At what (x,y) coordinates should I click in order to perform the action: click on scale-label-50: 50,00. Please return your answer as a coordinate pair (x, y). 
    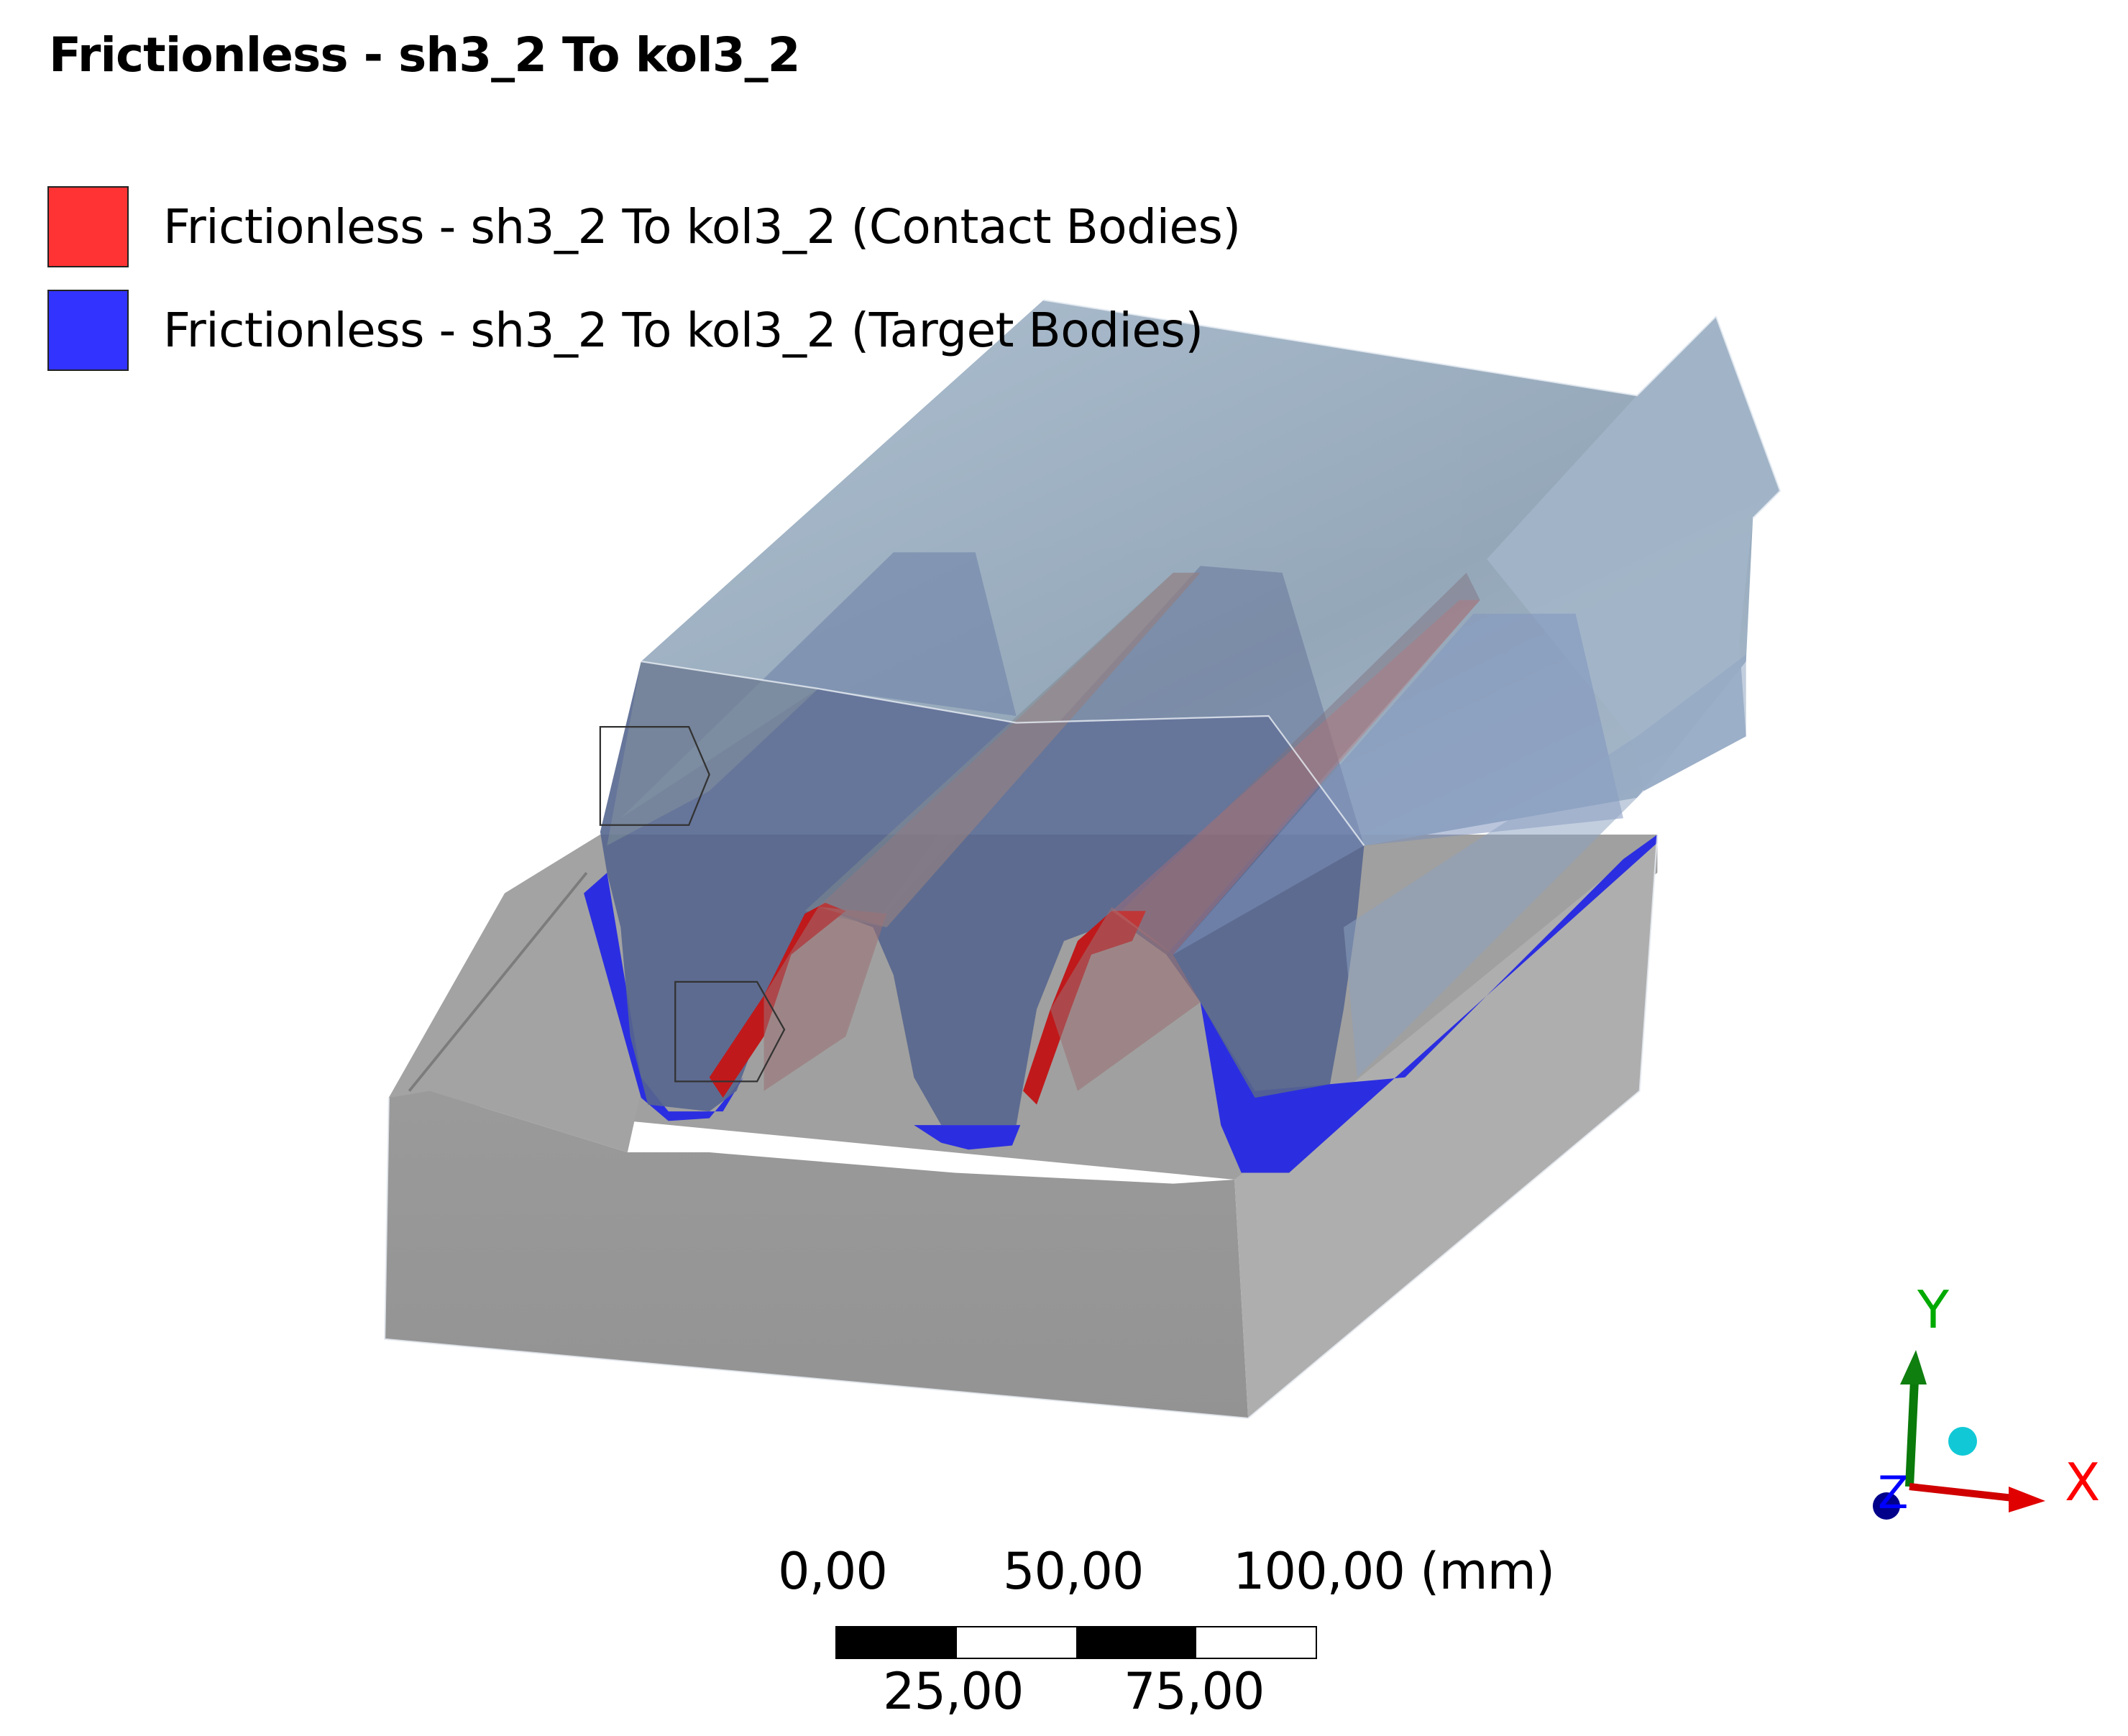
    Looking at the image, I should click on (1073, 1571).